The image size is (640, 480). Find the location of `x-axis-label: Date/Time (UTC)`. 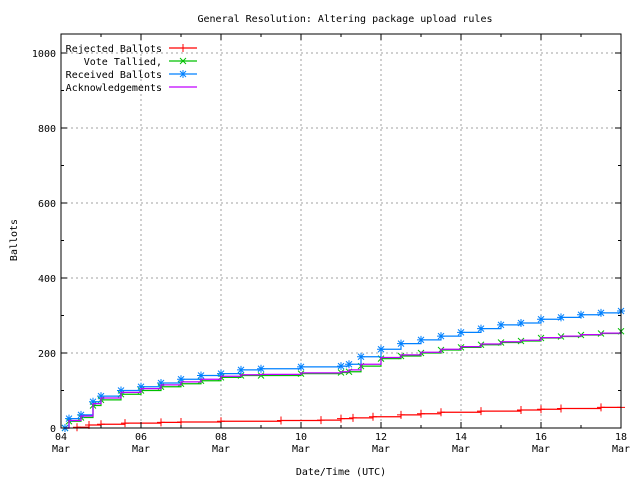

x-axis-label: Date/Time (UTC) is located at coordinates (341, 472).